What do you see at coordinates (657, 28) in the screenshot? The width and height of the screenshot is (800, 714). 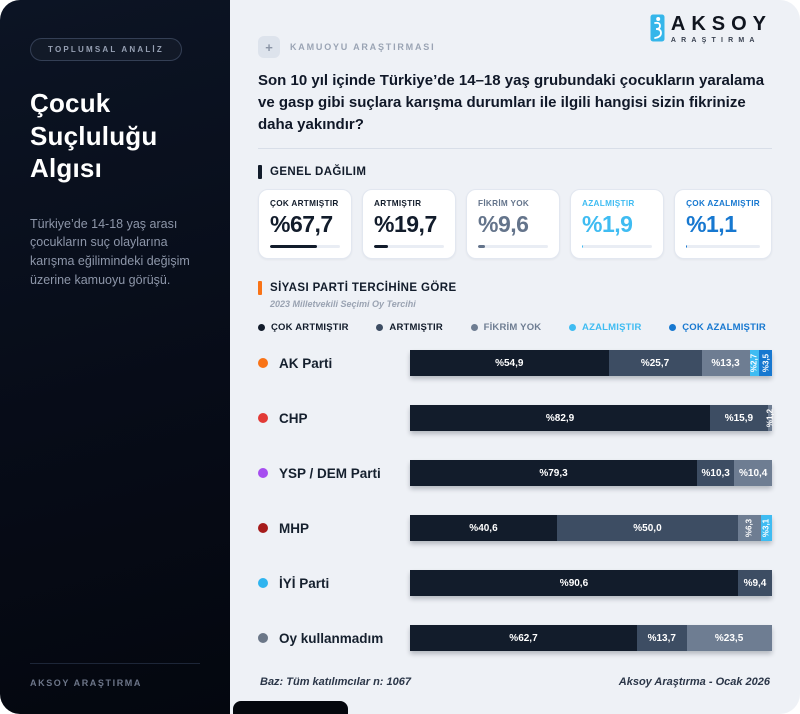 I see `brand-logo-icon` at bounding box center [657, 28].